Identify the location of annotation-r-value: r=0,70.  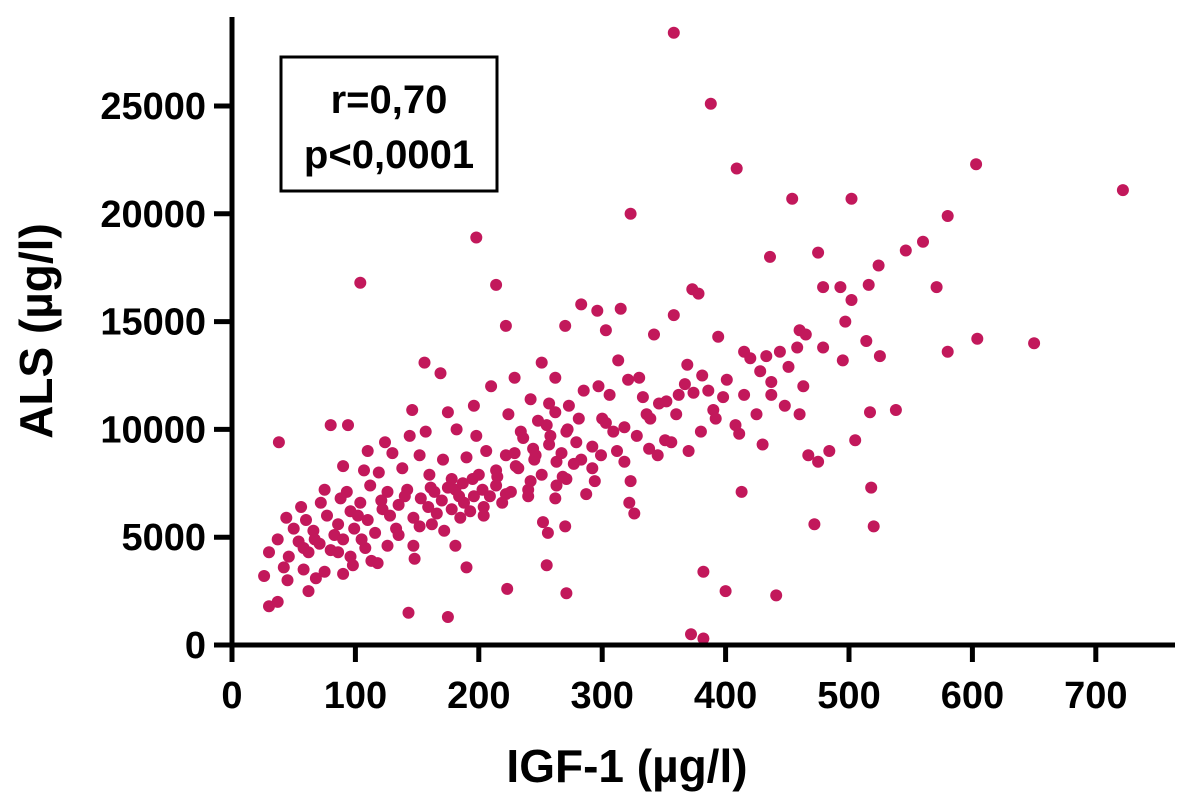
(389, 100).